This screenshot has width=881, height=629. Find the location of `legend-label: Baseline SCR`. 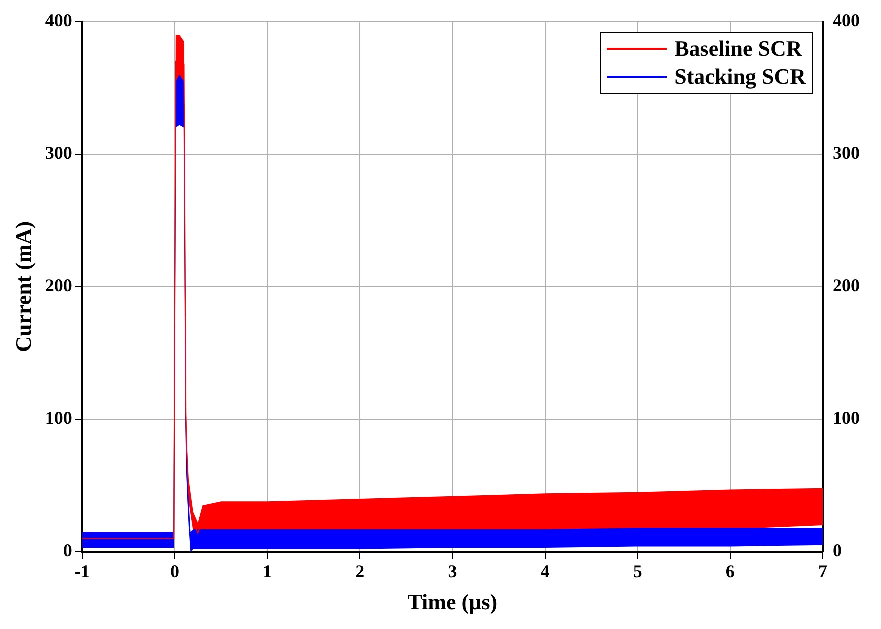

legend-label: Baseline SCR is located at coordinates (738, 48).